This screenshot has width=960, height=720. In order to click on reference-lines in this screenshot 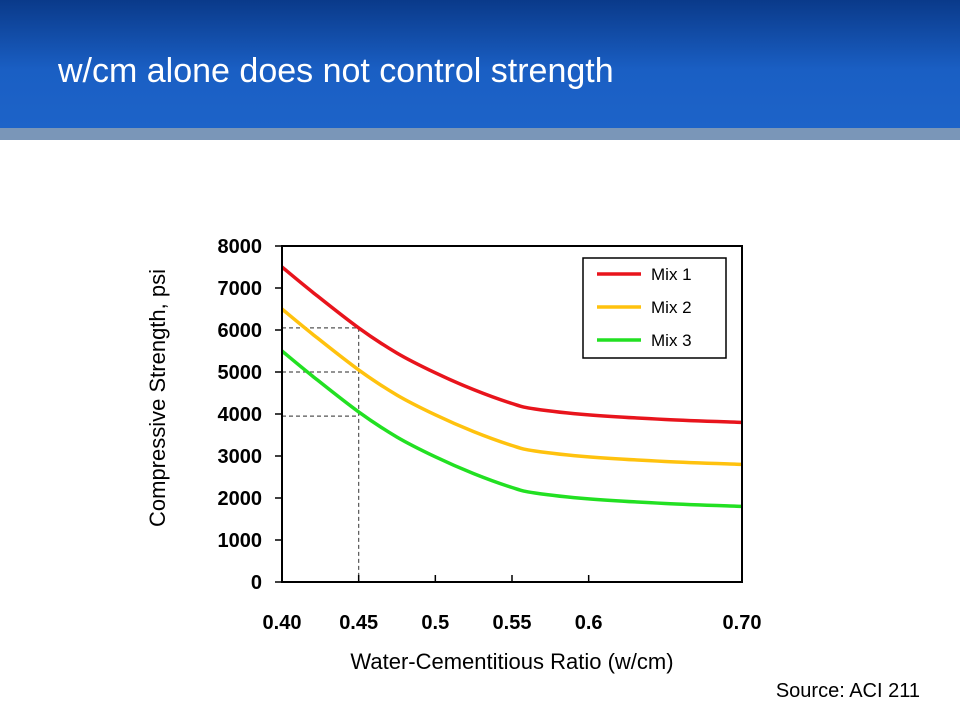, I will do `click(321, 454)`.